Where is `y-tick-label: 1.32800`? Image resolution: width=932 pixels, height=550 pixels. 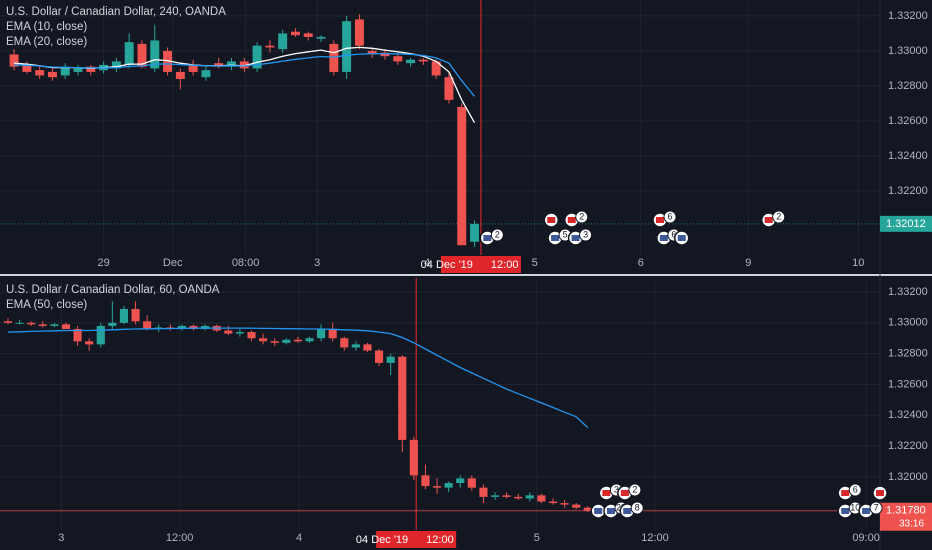 y-tick-label: 1.32800 is located at coordinates (908, 86).